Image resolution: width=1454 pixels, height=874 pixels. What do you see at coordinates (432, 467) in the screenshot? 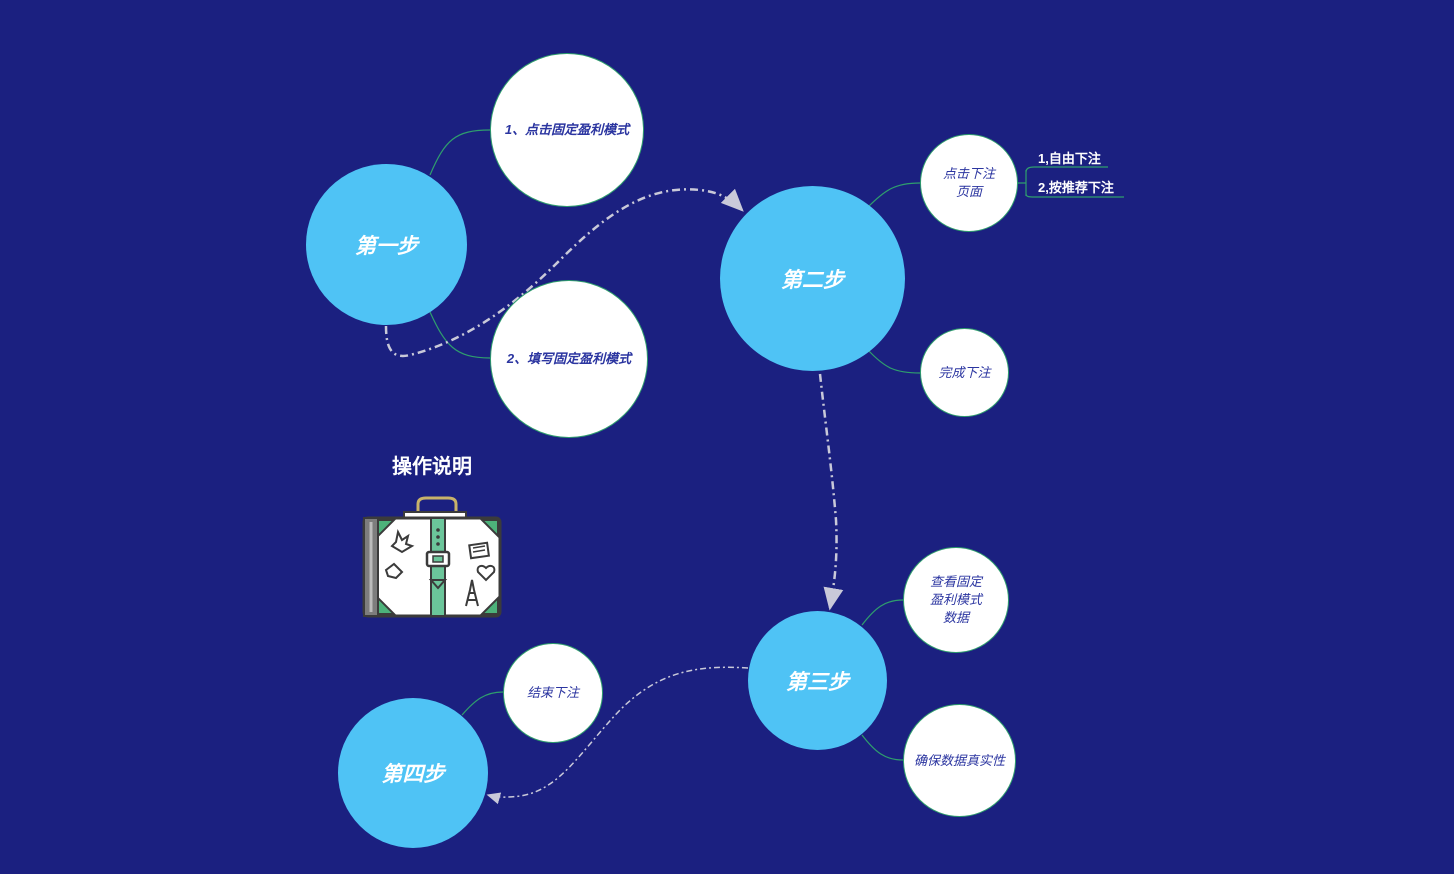
I see `diagram-title: 操作说明` at bounding box center [432, 467].